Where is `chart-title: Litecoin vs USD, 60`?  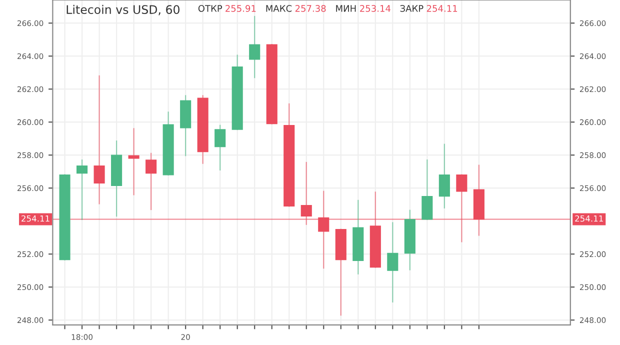
chart-title: Litecoin vs USD, 60 is located at coordinates (123, 10).